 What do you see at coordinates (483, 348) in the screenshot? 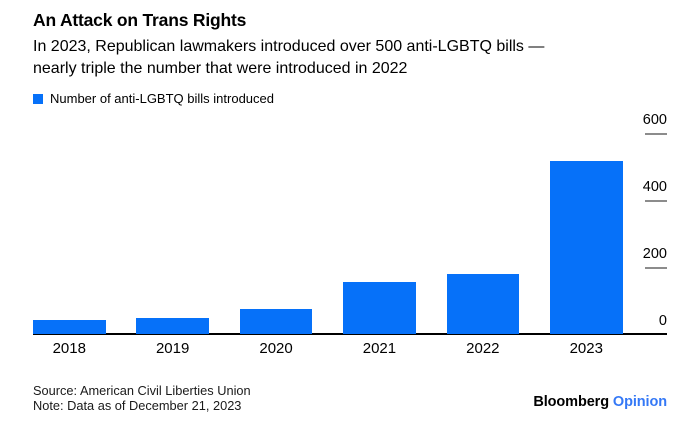
I see `x-tick-label-2022: 2022` at bounding box center [483, 348].